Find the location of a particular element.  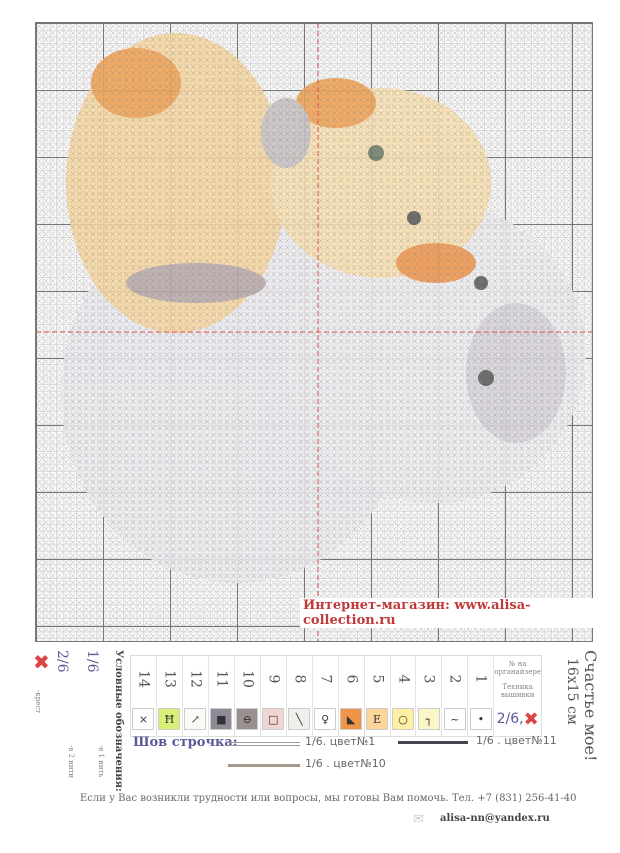

organizer-label: № на органайзере is located at coordinates (517, 667).